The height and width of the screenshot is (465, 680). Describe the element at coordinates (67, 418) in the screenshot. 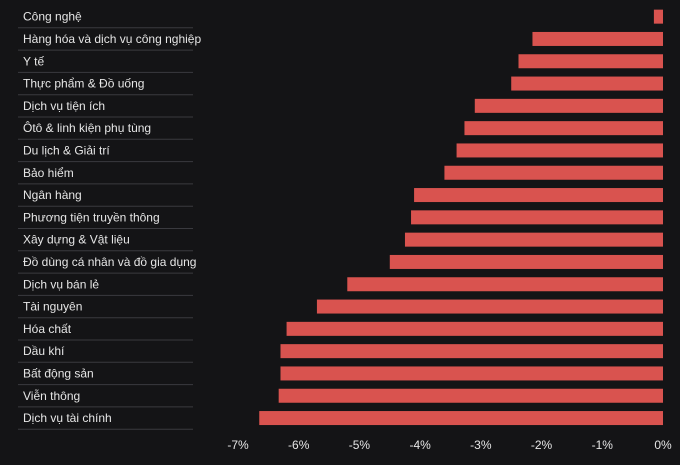

I see `category-label: Dịch vụ tài chính` at that location.